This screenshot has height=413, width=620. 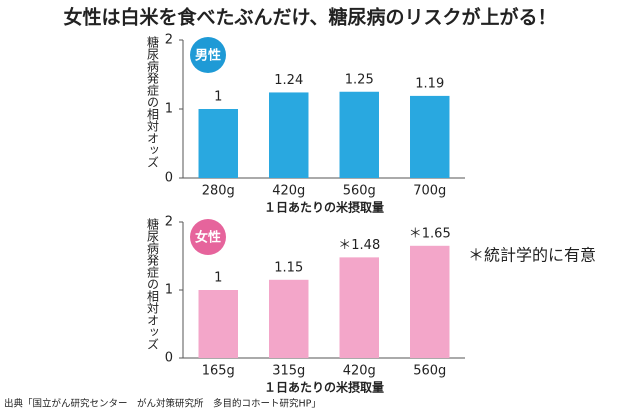 I want to click on badge-label: 男性, so click(x=208, y=56).